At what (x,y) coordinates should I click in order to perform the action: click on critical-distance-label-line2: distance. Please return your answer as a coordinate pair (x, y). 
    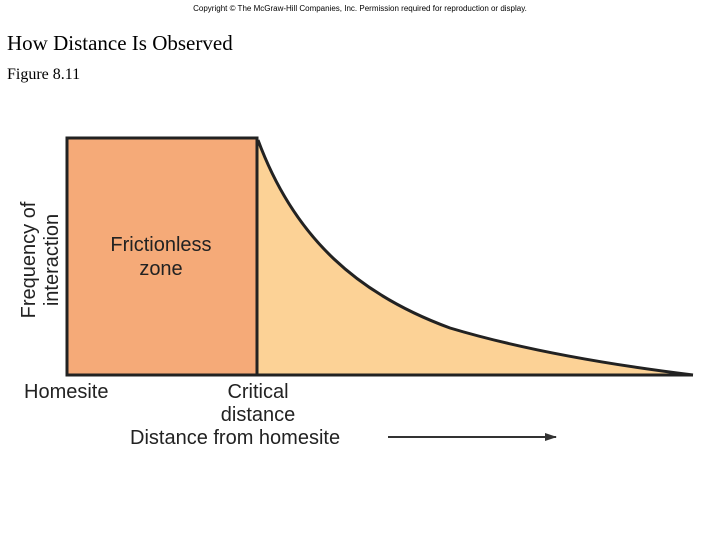
    Looking at the image, I should click on (258, 415).